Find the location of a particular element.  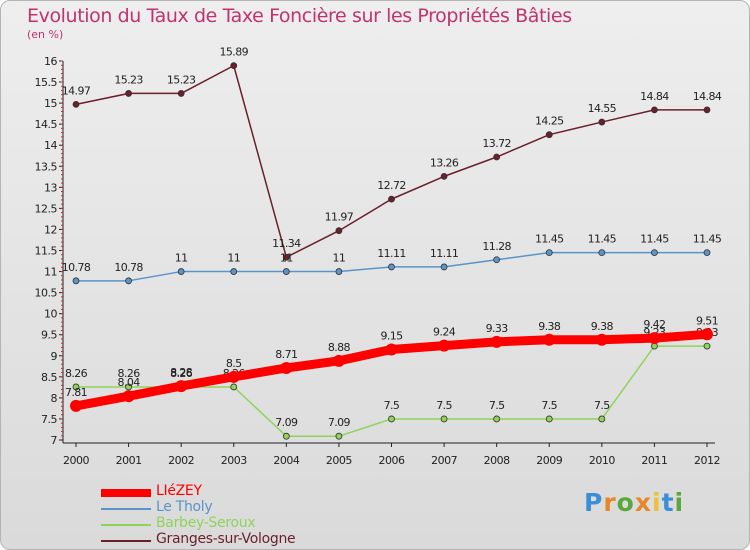

x-tick-label: 2012 is located at coordinates (707, 460).